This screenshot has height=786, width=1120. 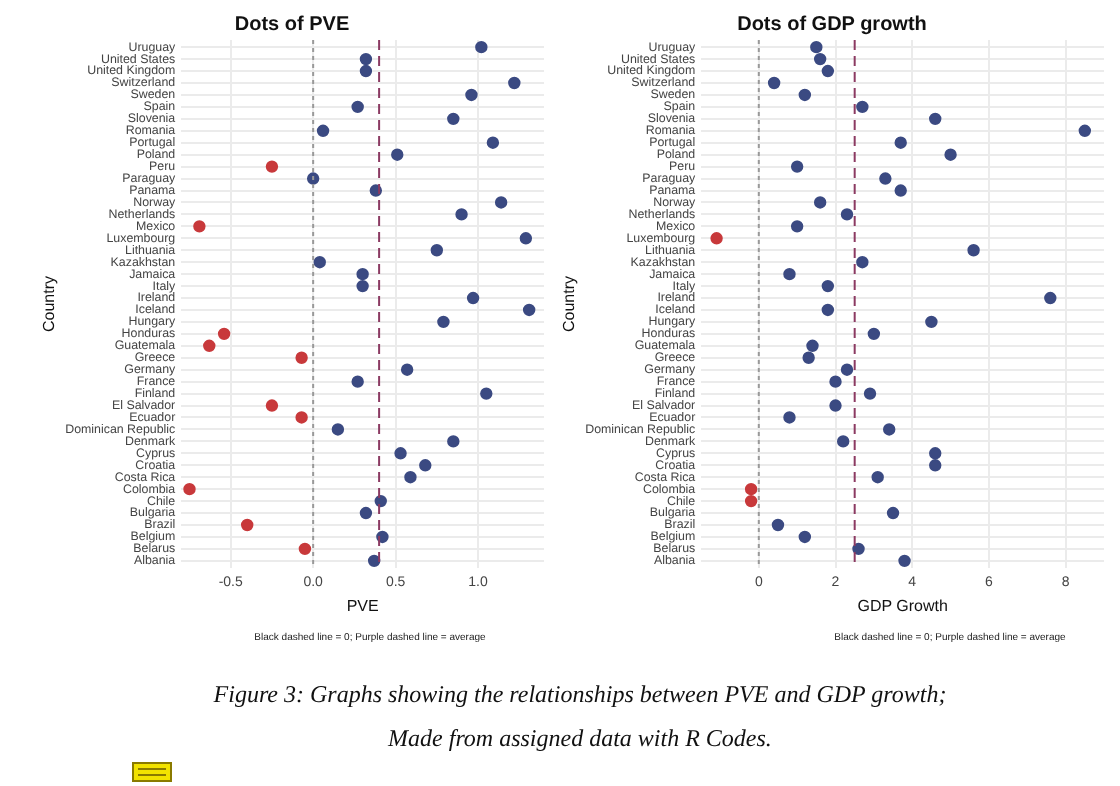 I want to click on chart-title: Dots of GDP growth, so click(x=832, y=24).